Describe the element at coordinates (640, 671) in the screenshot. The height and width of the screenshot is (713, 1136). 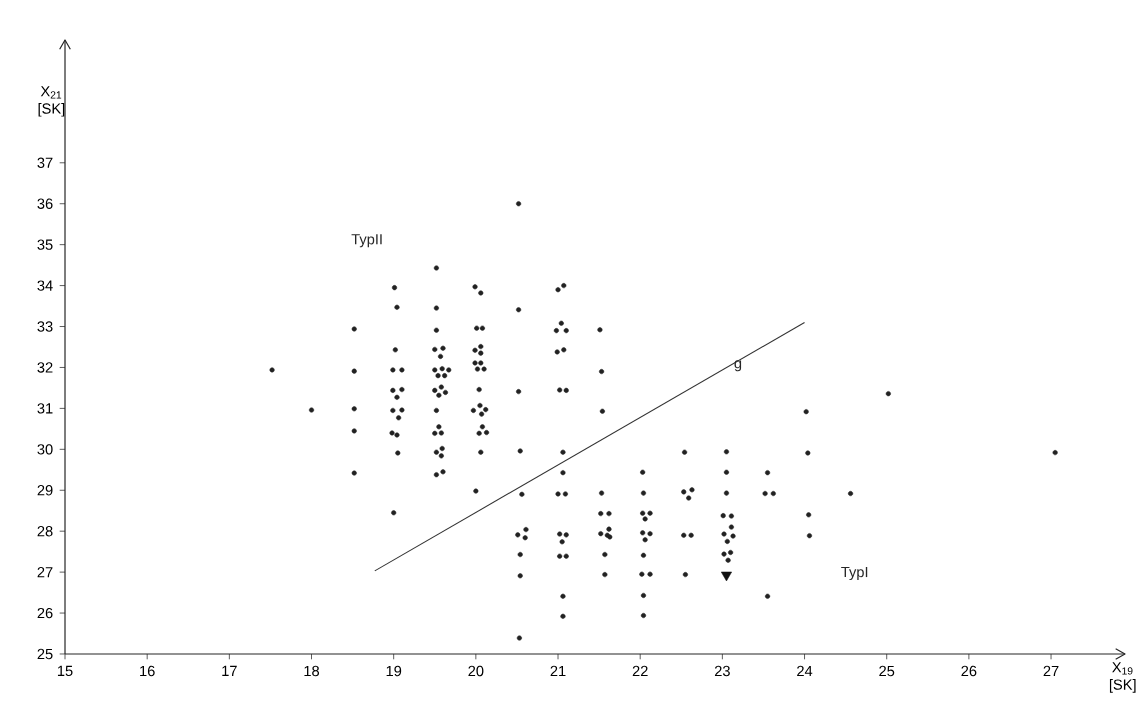
I see `x-tick-label: 22` at that location.